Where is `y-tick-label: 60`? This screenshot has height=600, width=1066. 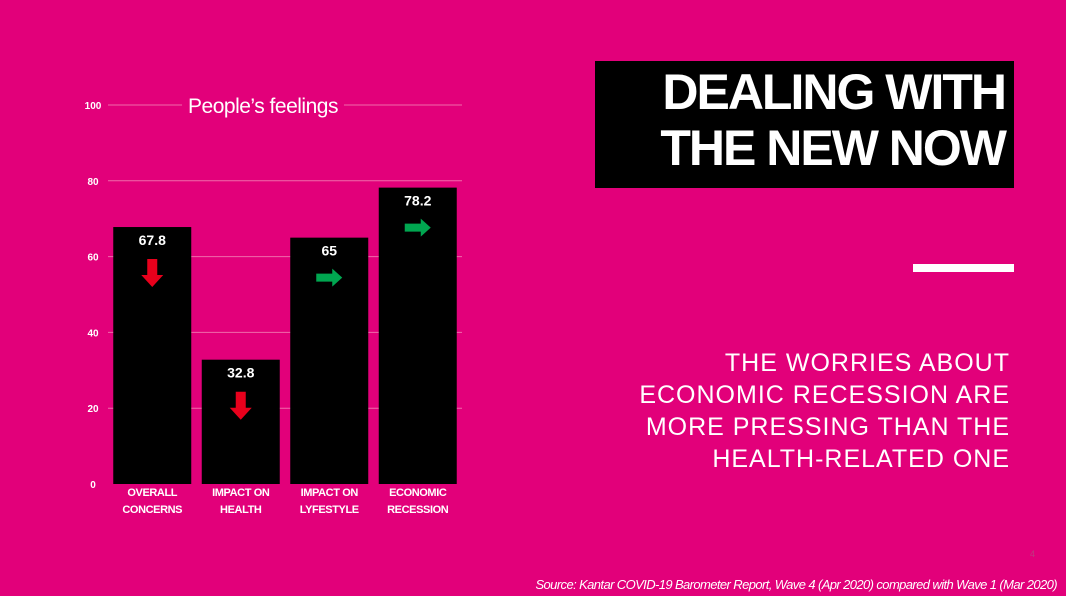 y-tick-label: 60 is located at coordinates (93, 258).